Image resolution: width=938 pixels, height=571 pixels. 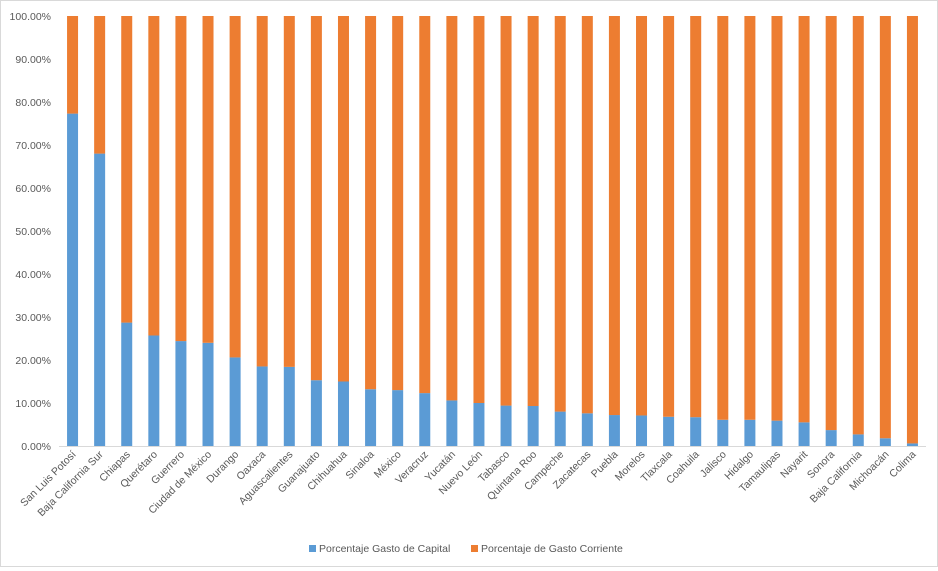 I want to click on legend-label: Porcentaje de Gasto Corriente, so click(x=552, y=549).